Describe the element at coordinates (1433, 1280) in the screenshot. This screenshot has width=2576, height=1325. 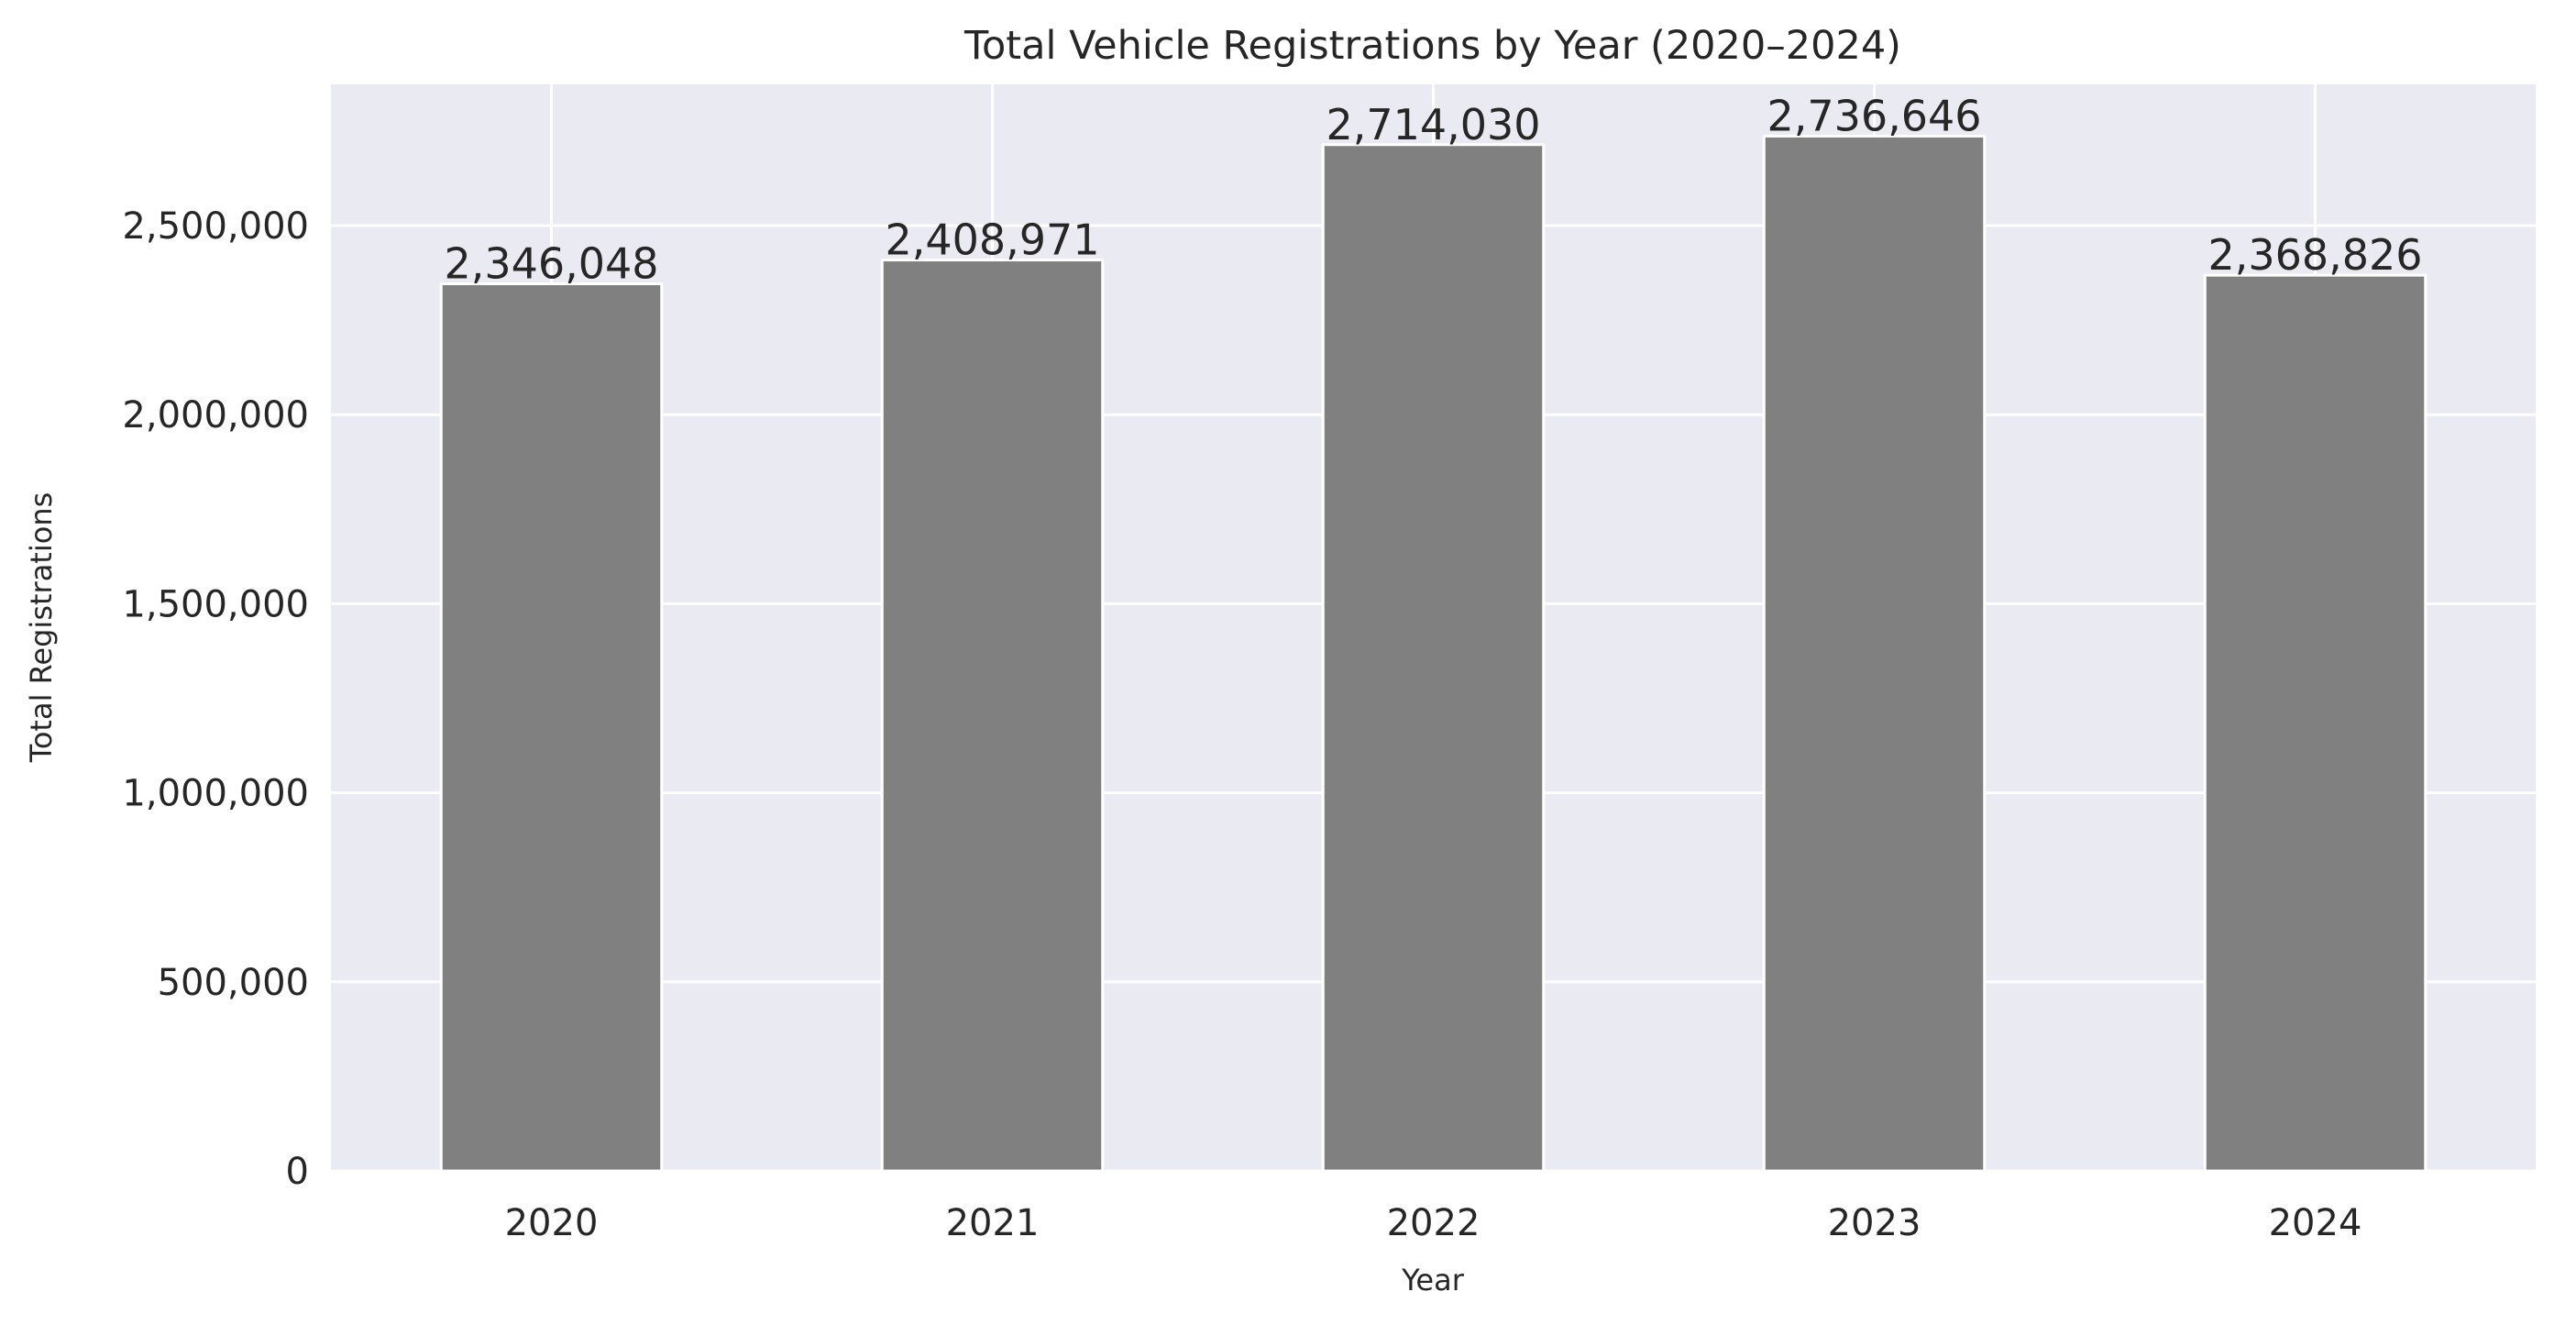
I see `x-axis-label: Year` at that location.